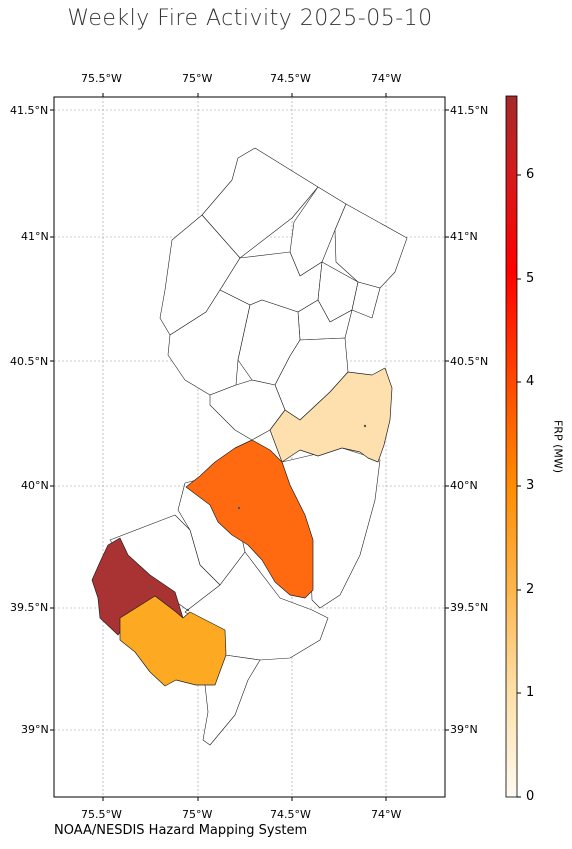 The height and width of the screenshot is (849, 572). Describe the element at coordinates (469, 607) in the screenshot. I see `lat-tick-right: 39.5°N` at that location.